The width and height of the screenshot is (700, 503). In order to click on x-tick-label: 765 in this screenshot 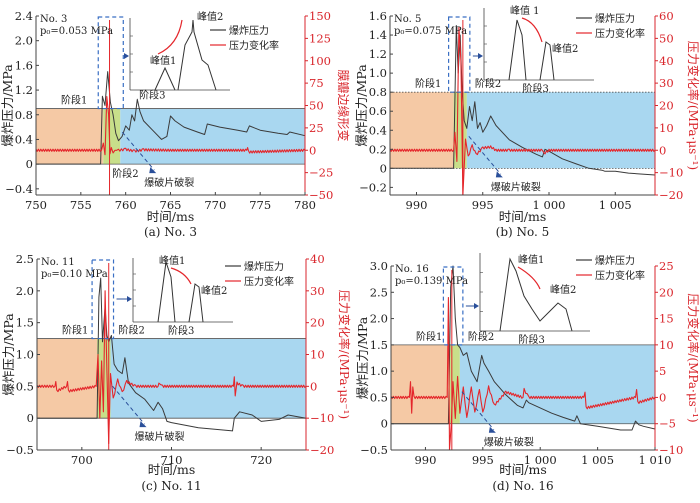, I will do `click(171, 205)`.